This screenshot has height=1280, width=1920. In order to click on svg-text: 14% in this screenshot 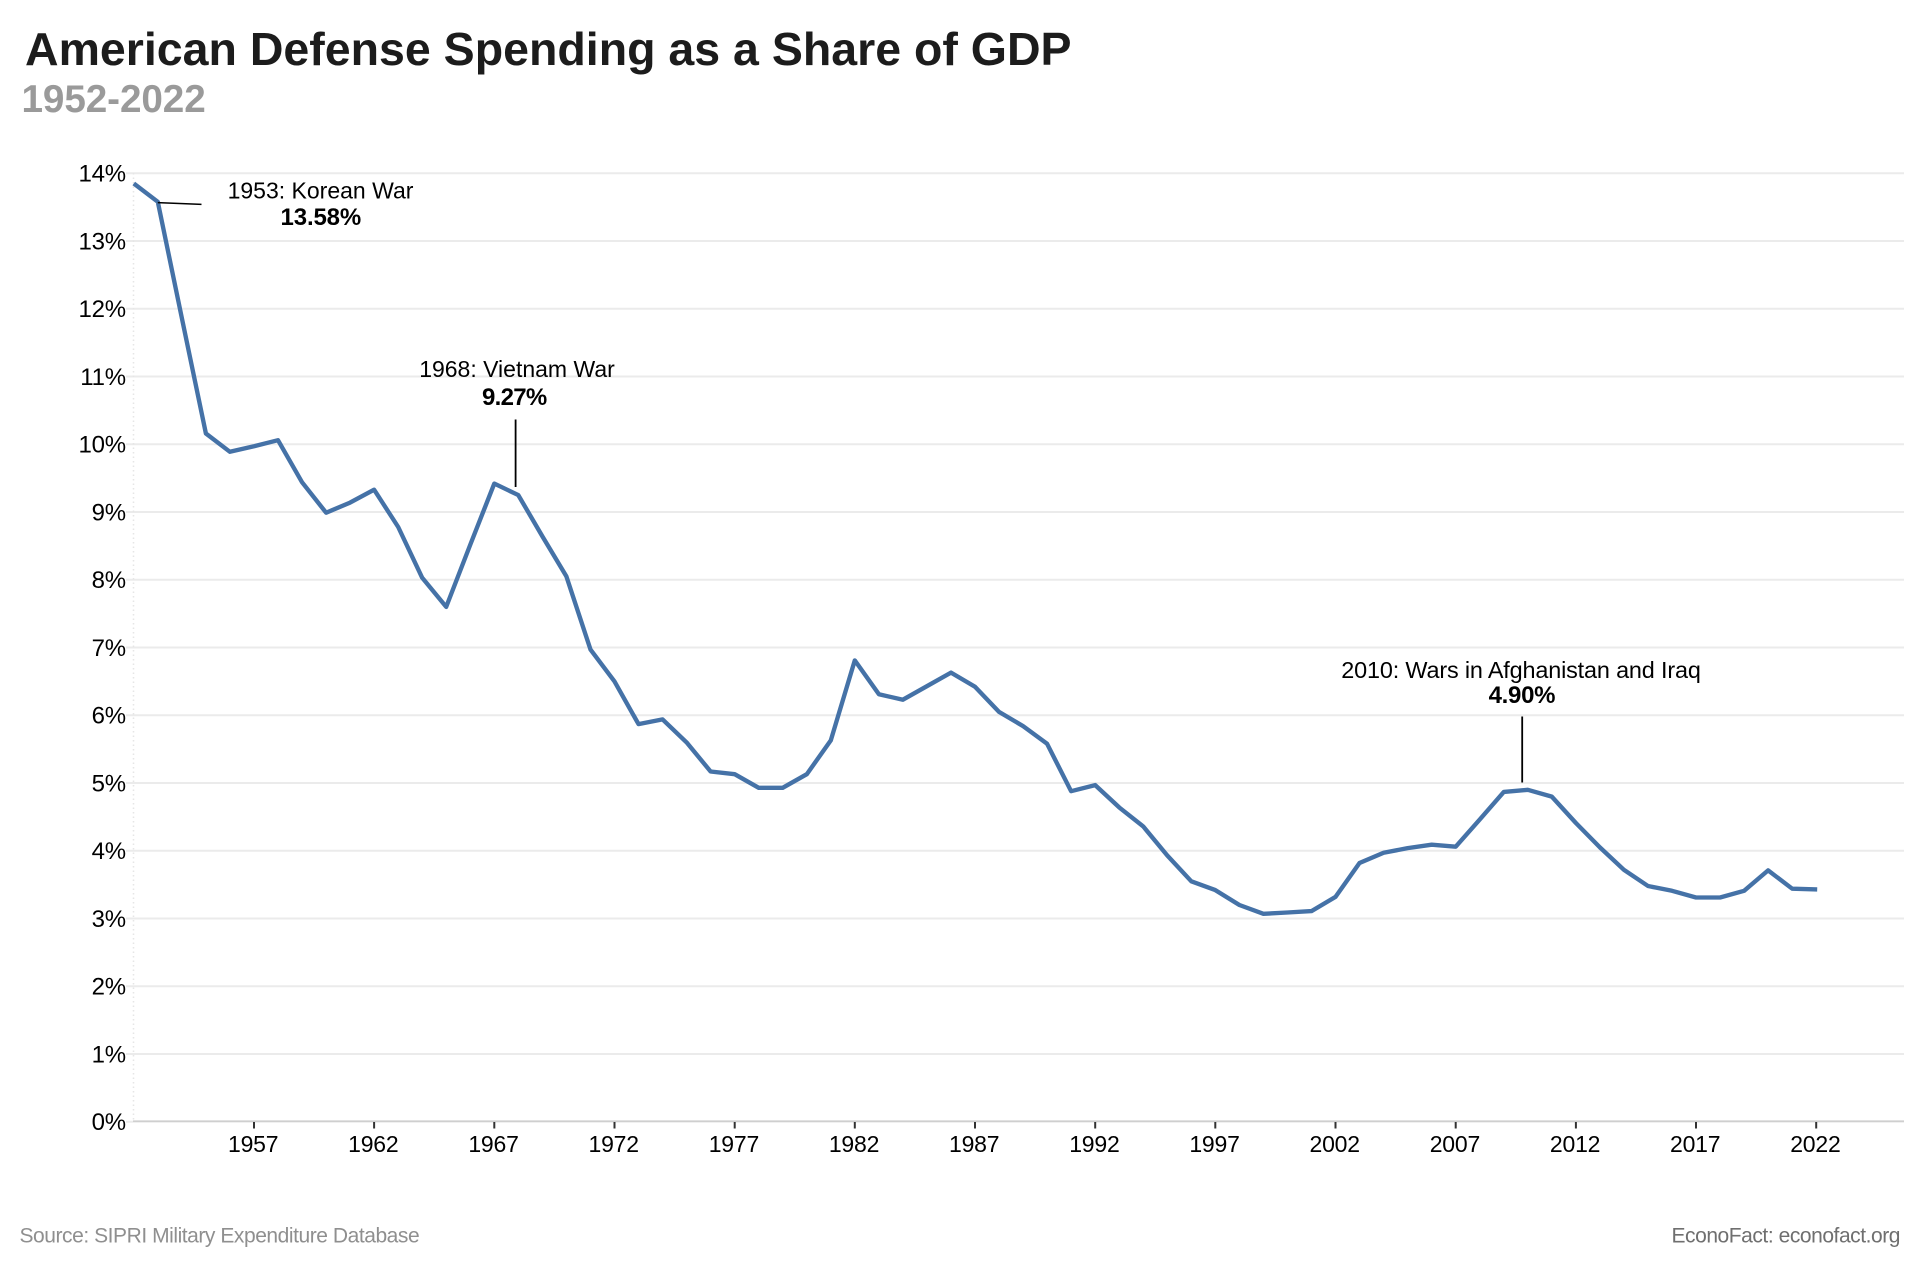, I will do `click(102, 174)`.